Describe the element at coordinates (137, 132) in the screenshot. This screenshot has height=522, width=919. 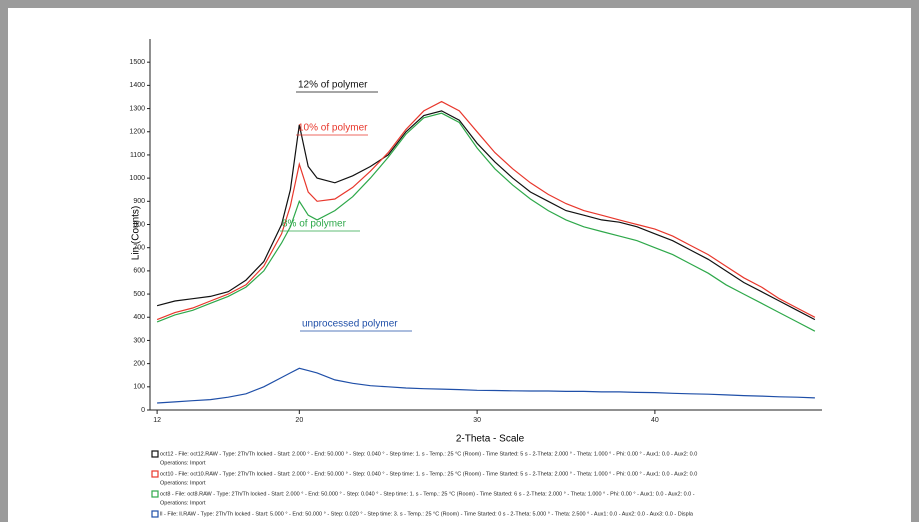
I see `y-tick-label: 1200` at that location.